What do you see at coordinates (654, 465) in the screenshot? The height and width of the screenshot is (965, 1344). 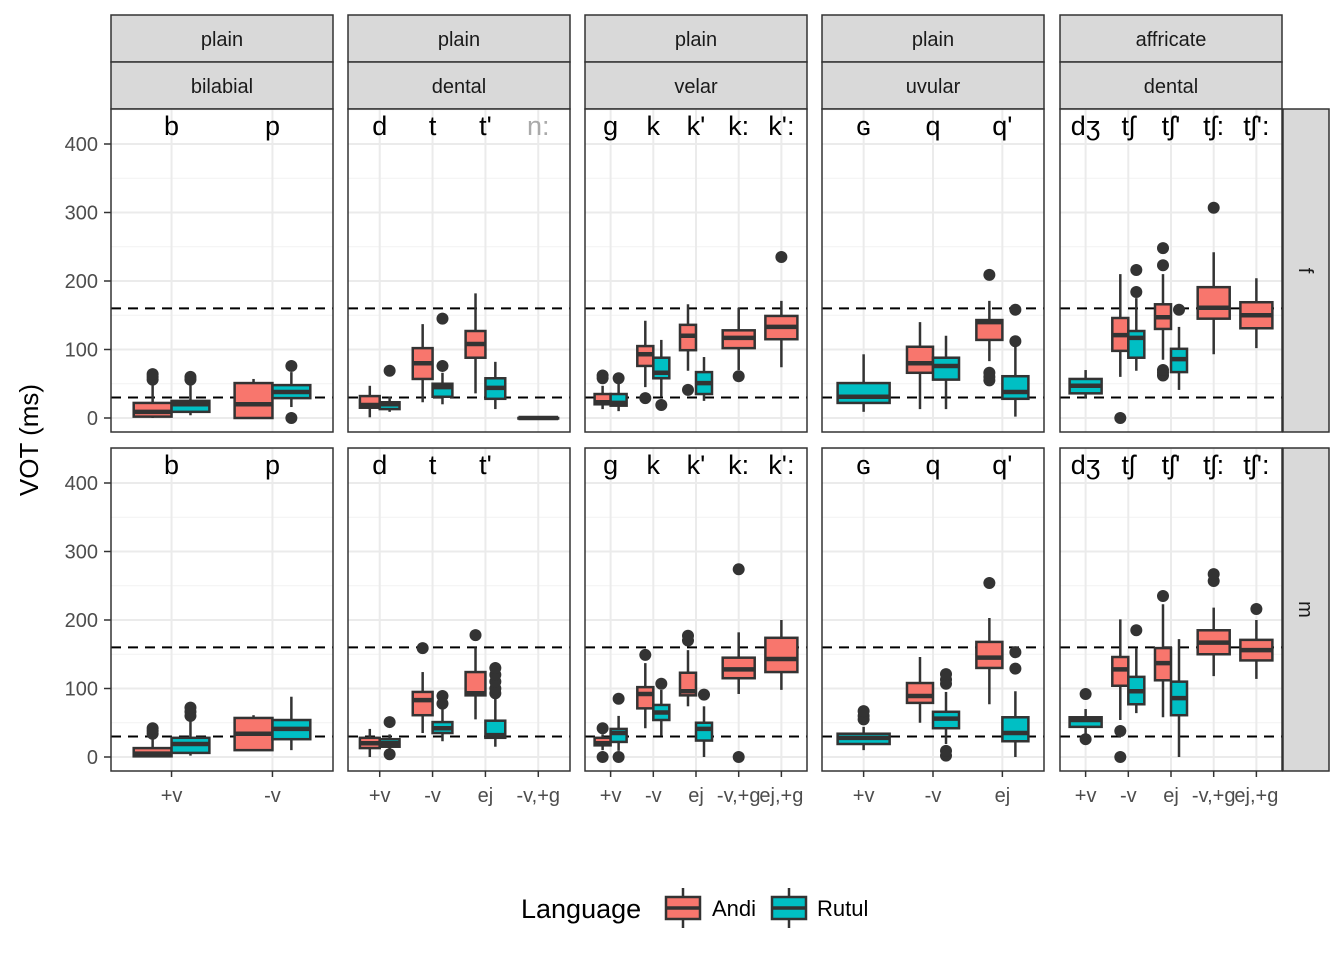 I see `phoneme-label: k` at bounding box center [654, 465].